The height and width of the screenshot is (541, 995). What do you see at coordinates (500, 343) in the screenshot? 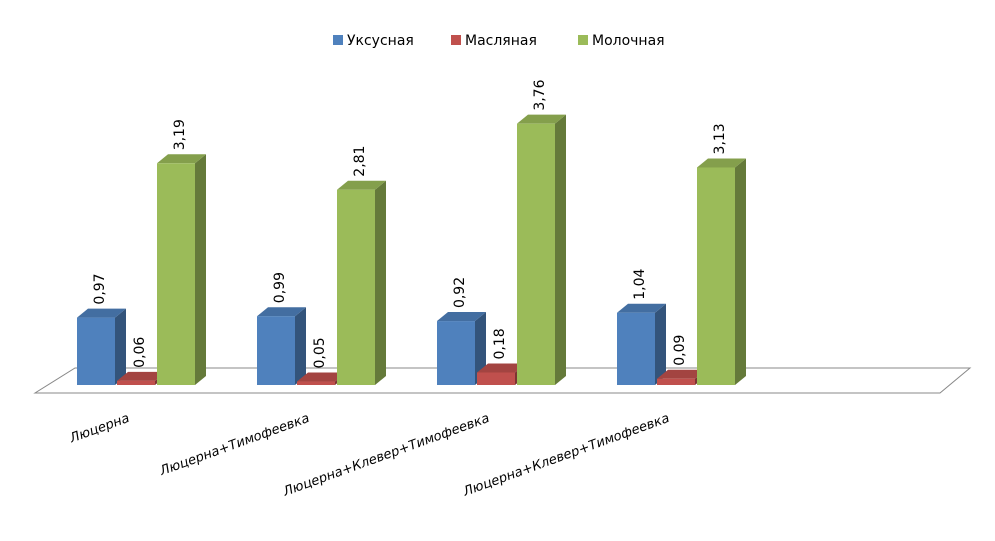
I see `data-label: 0,18` at bounding box center [500, 343].